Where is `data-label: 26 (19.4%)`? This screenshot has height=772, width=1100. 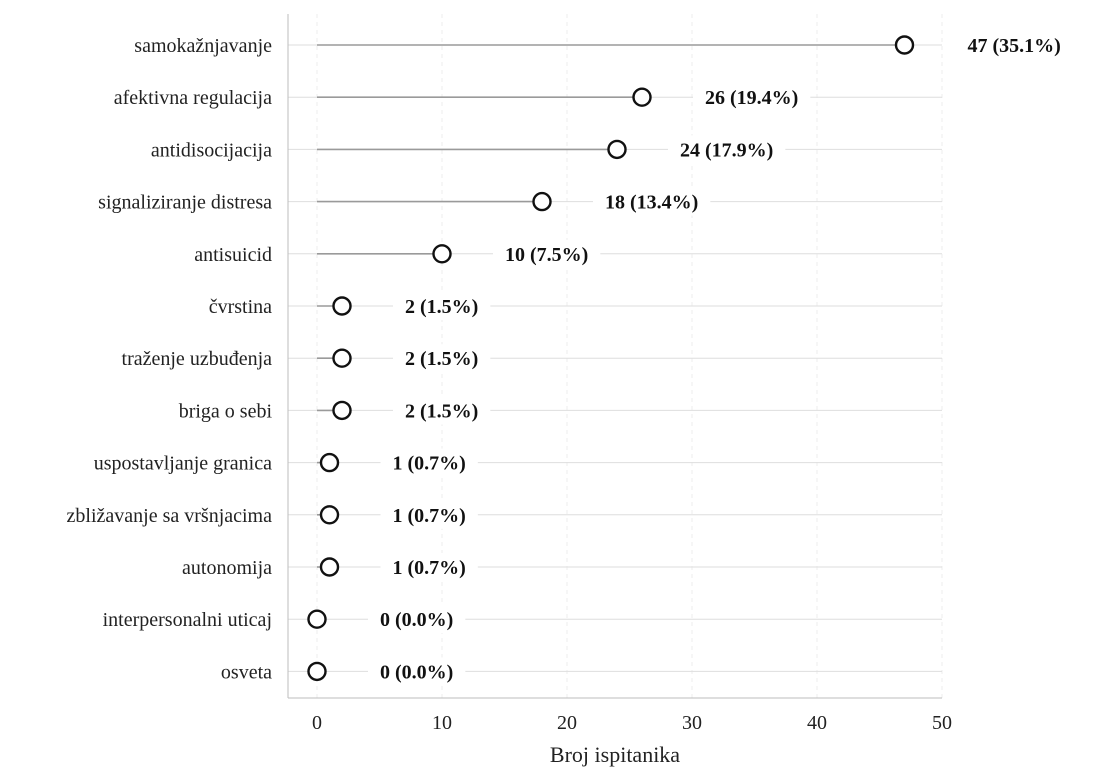 data-label: 26 (19.4%) is located at coordinates (751, 98).